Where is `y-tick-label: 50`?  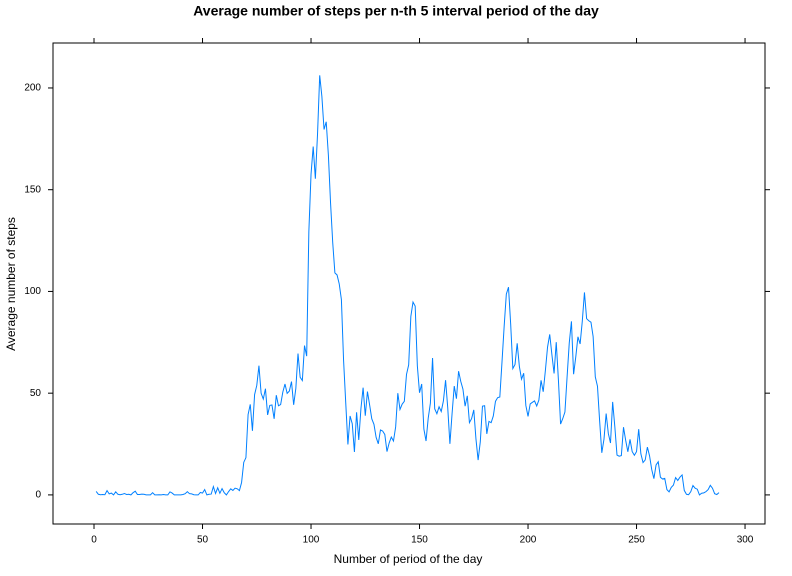
y-tick-label: 50 is located at coordinates (36, 393).